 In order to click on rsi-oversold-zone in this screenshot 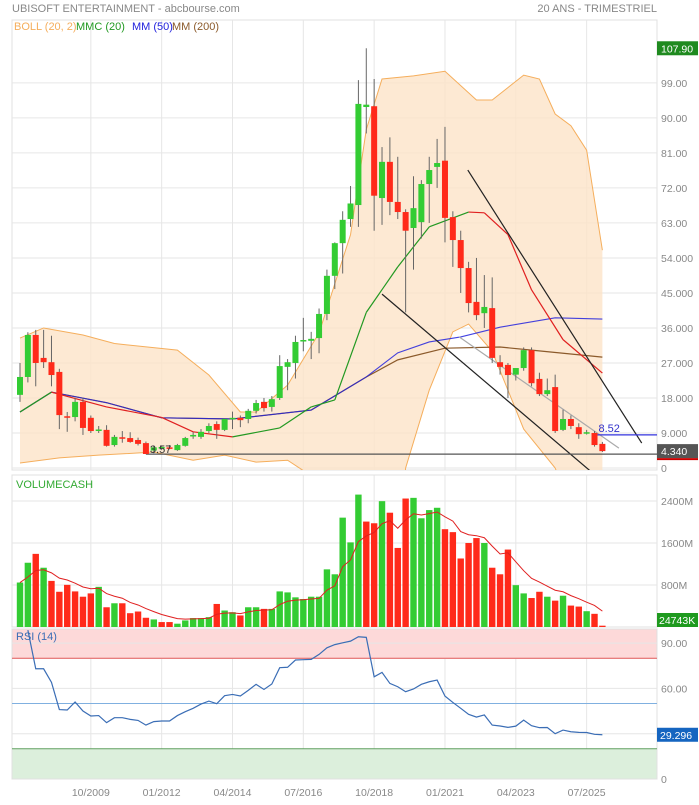, I will do `click(334, 763)`.